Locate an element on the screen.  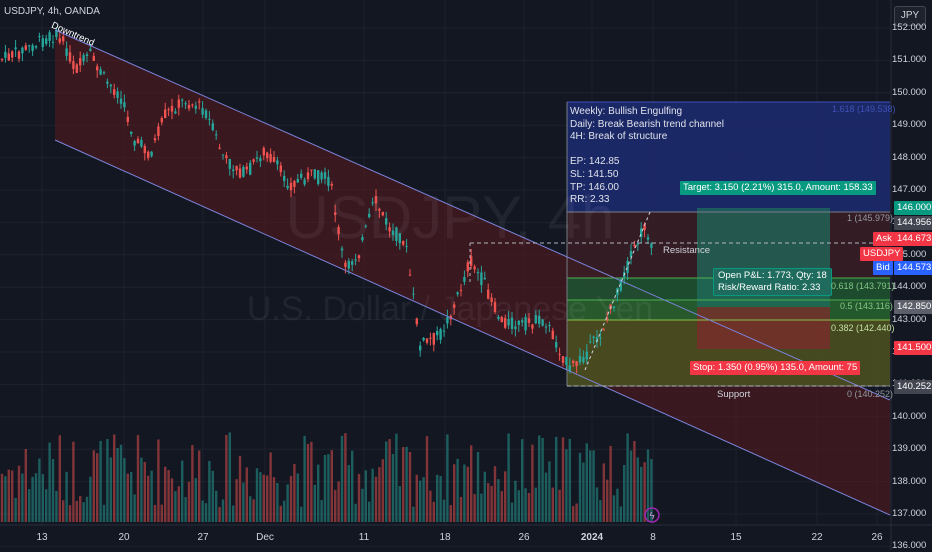
price-tick: 138.000 is located at coordinates (909, 481).